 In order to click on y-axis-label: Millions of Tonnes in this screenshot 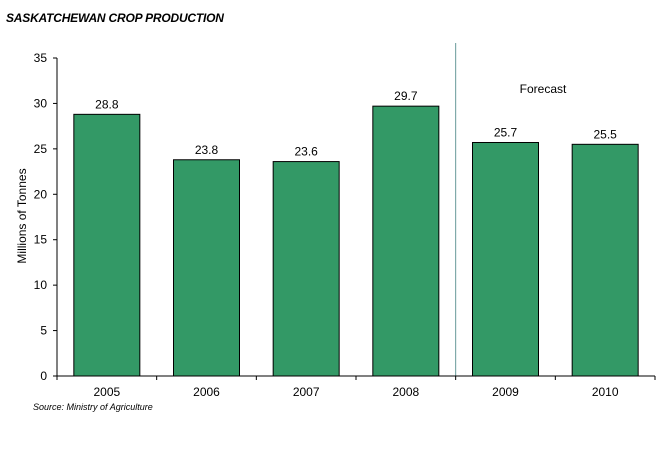, I will do `click(22, 215)`.